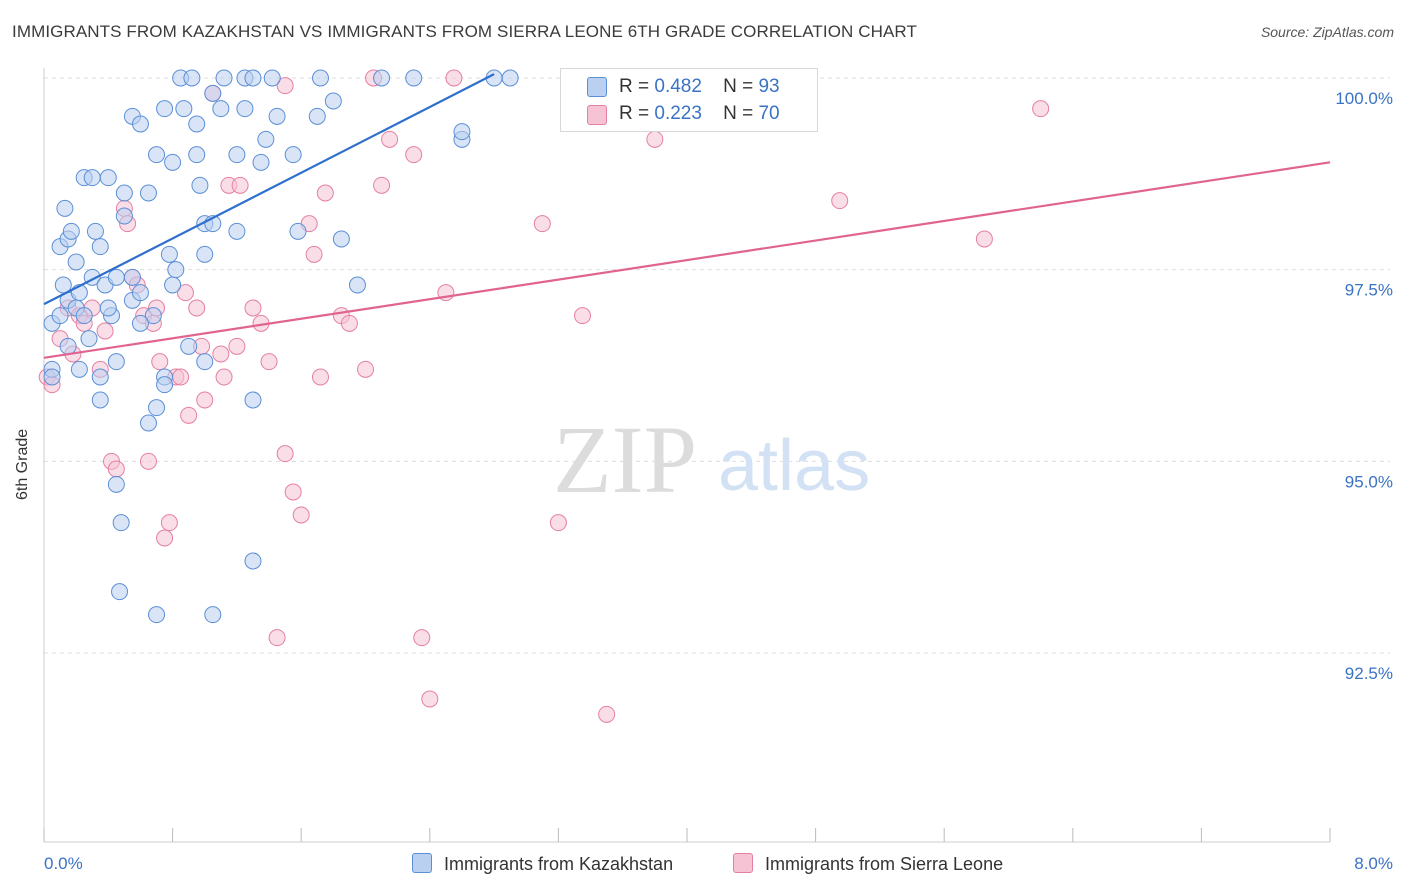  What do you see at coordinates (769, 113) in the screenshot?
I see `n-value: 70` at bounding box center [769, 113].